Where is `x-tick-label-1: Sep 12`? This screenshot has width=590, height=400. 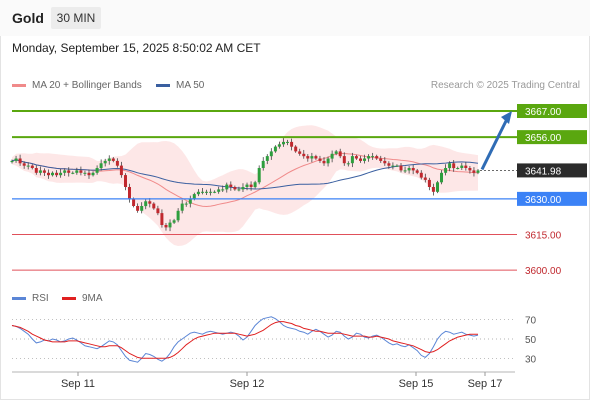
x-tick-label-1: Sep 12 is located at coordinates (247, 384).